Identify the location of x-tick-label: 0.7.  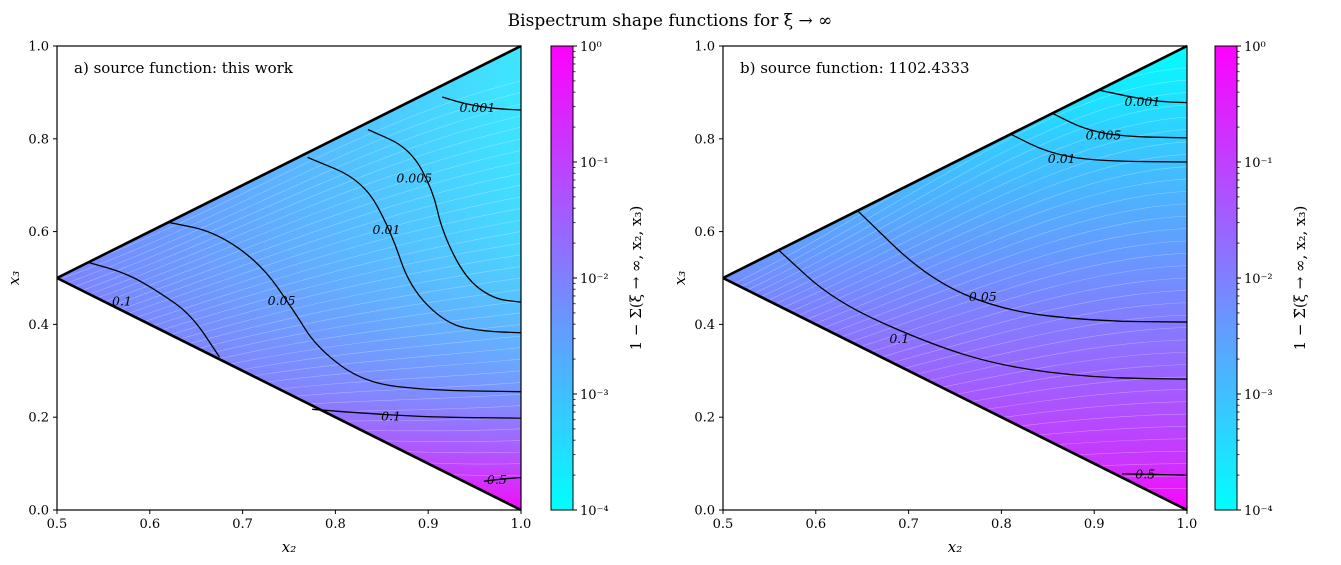
(908, 524).